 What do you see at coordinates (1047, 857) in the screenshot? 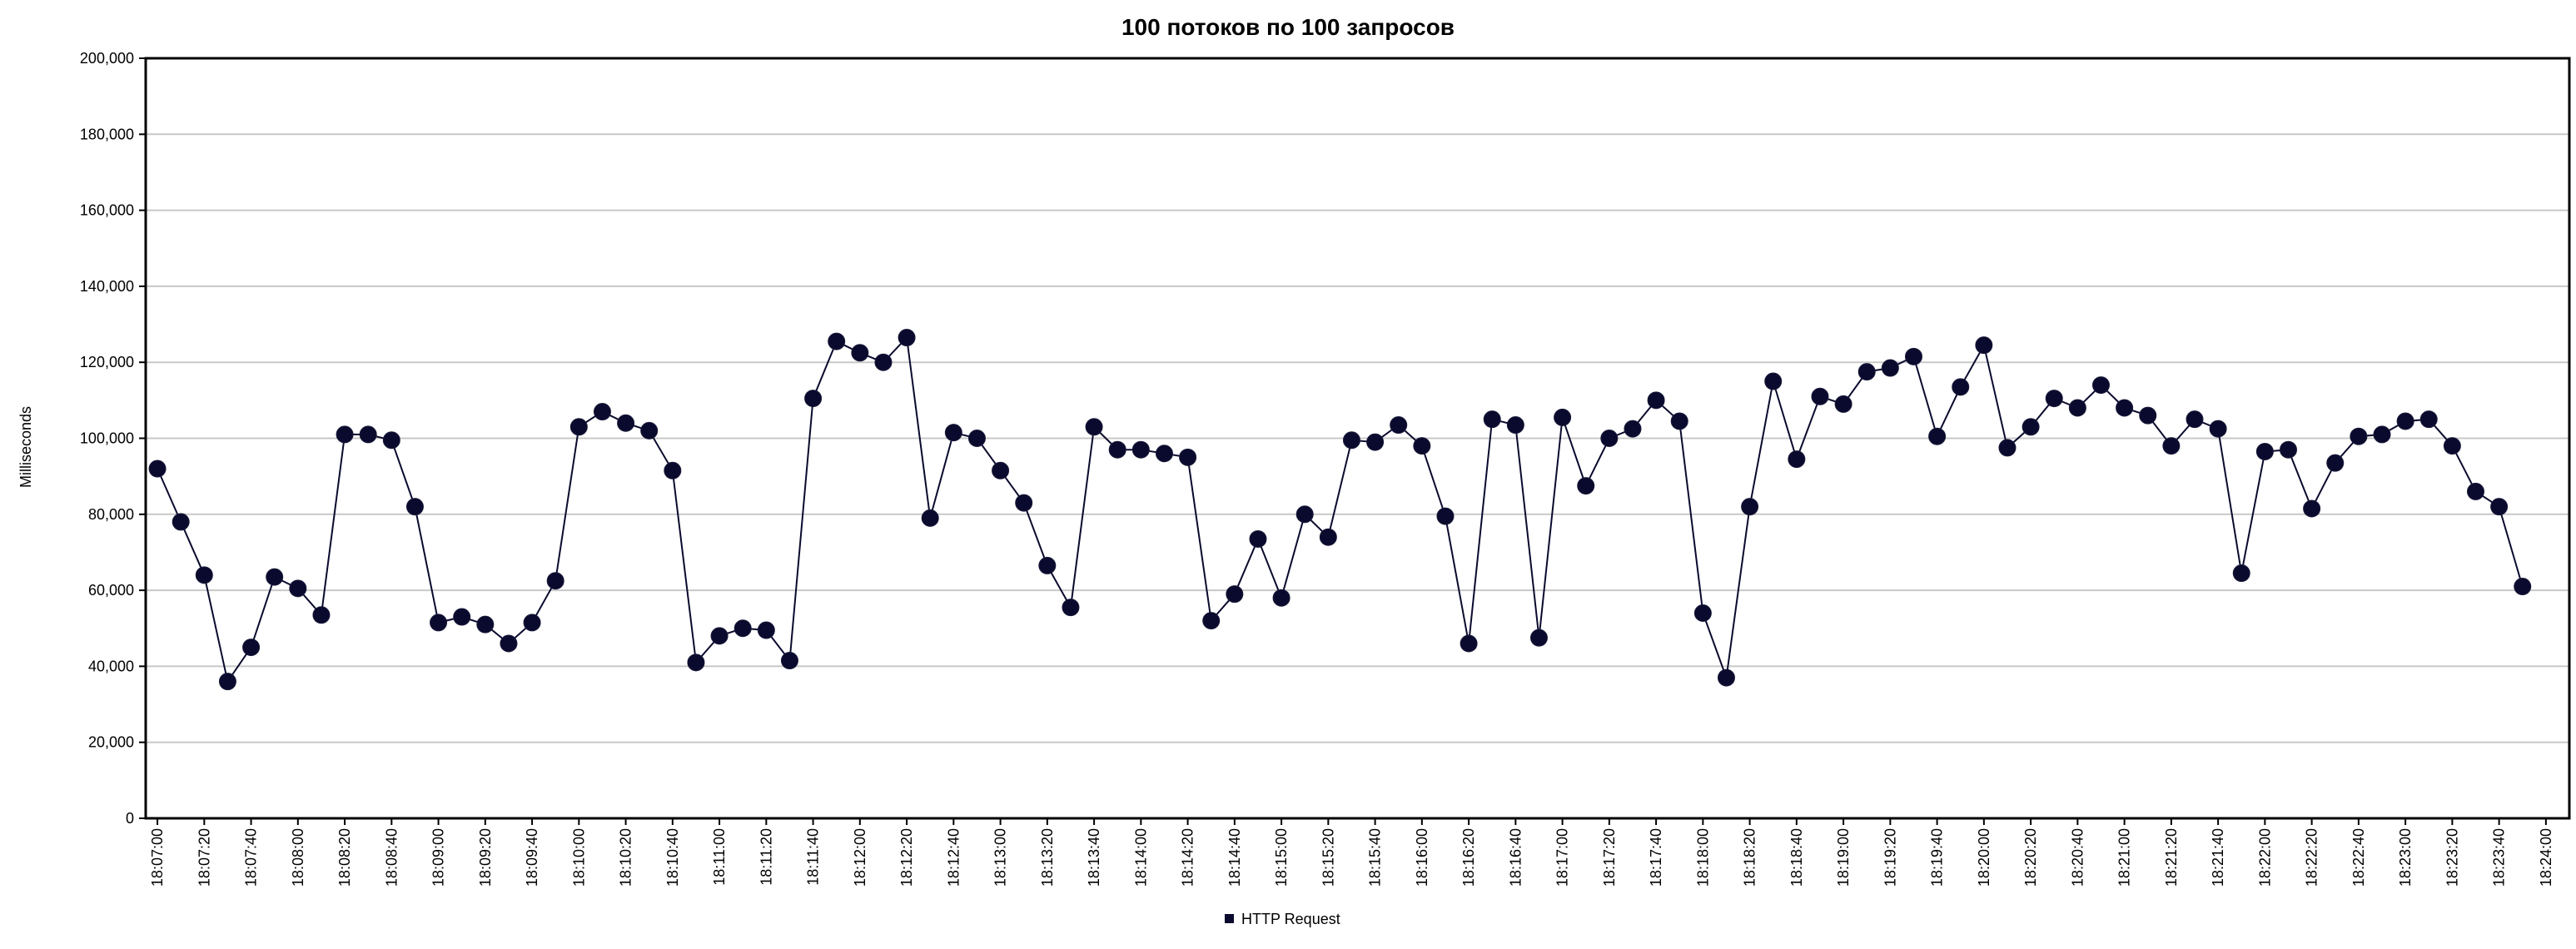
I see `x-tick-label: 18:13:20` at bounding box center [1047, 857].